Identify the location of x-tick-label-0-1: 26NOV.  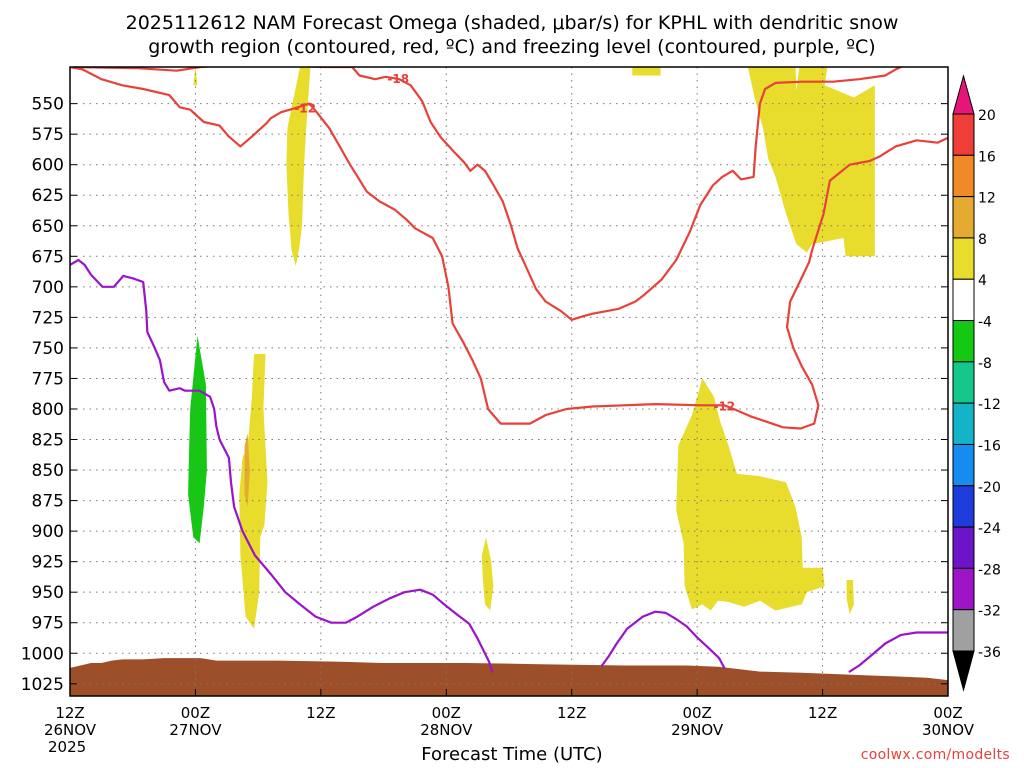
(70, 730).